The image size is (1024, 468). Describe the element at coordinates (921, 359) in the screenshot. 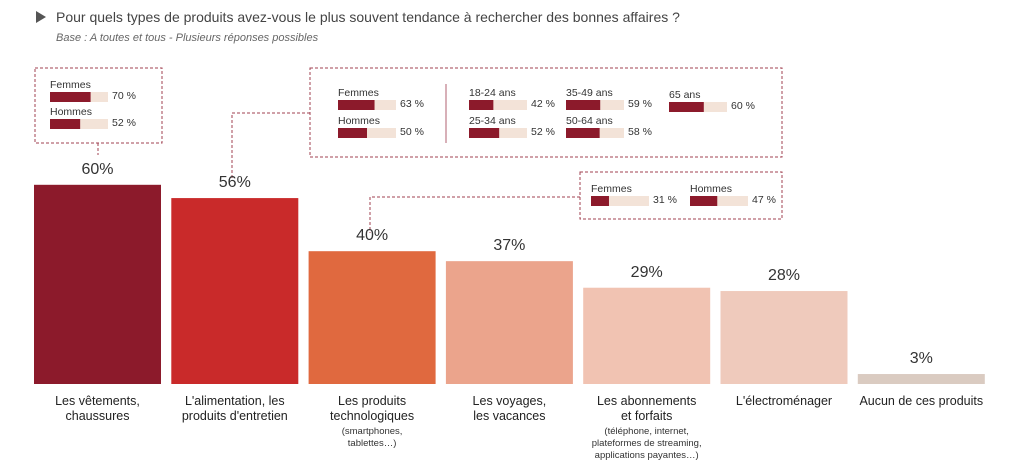

I see `value-label: 3%` at that location.